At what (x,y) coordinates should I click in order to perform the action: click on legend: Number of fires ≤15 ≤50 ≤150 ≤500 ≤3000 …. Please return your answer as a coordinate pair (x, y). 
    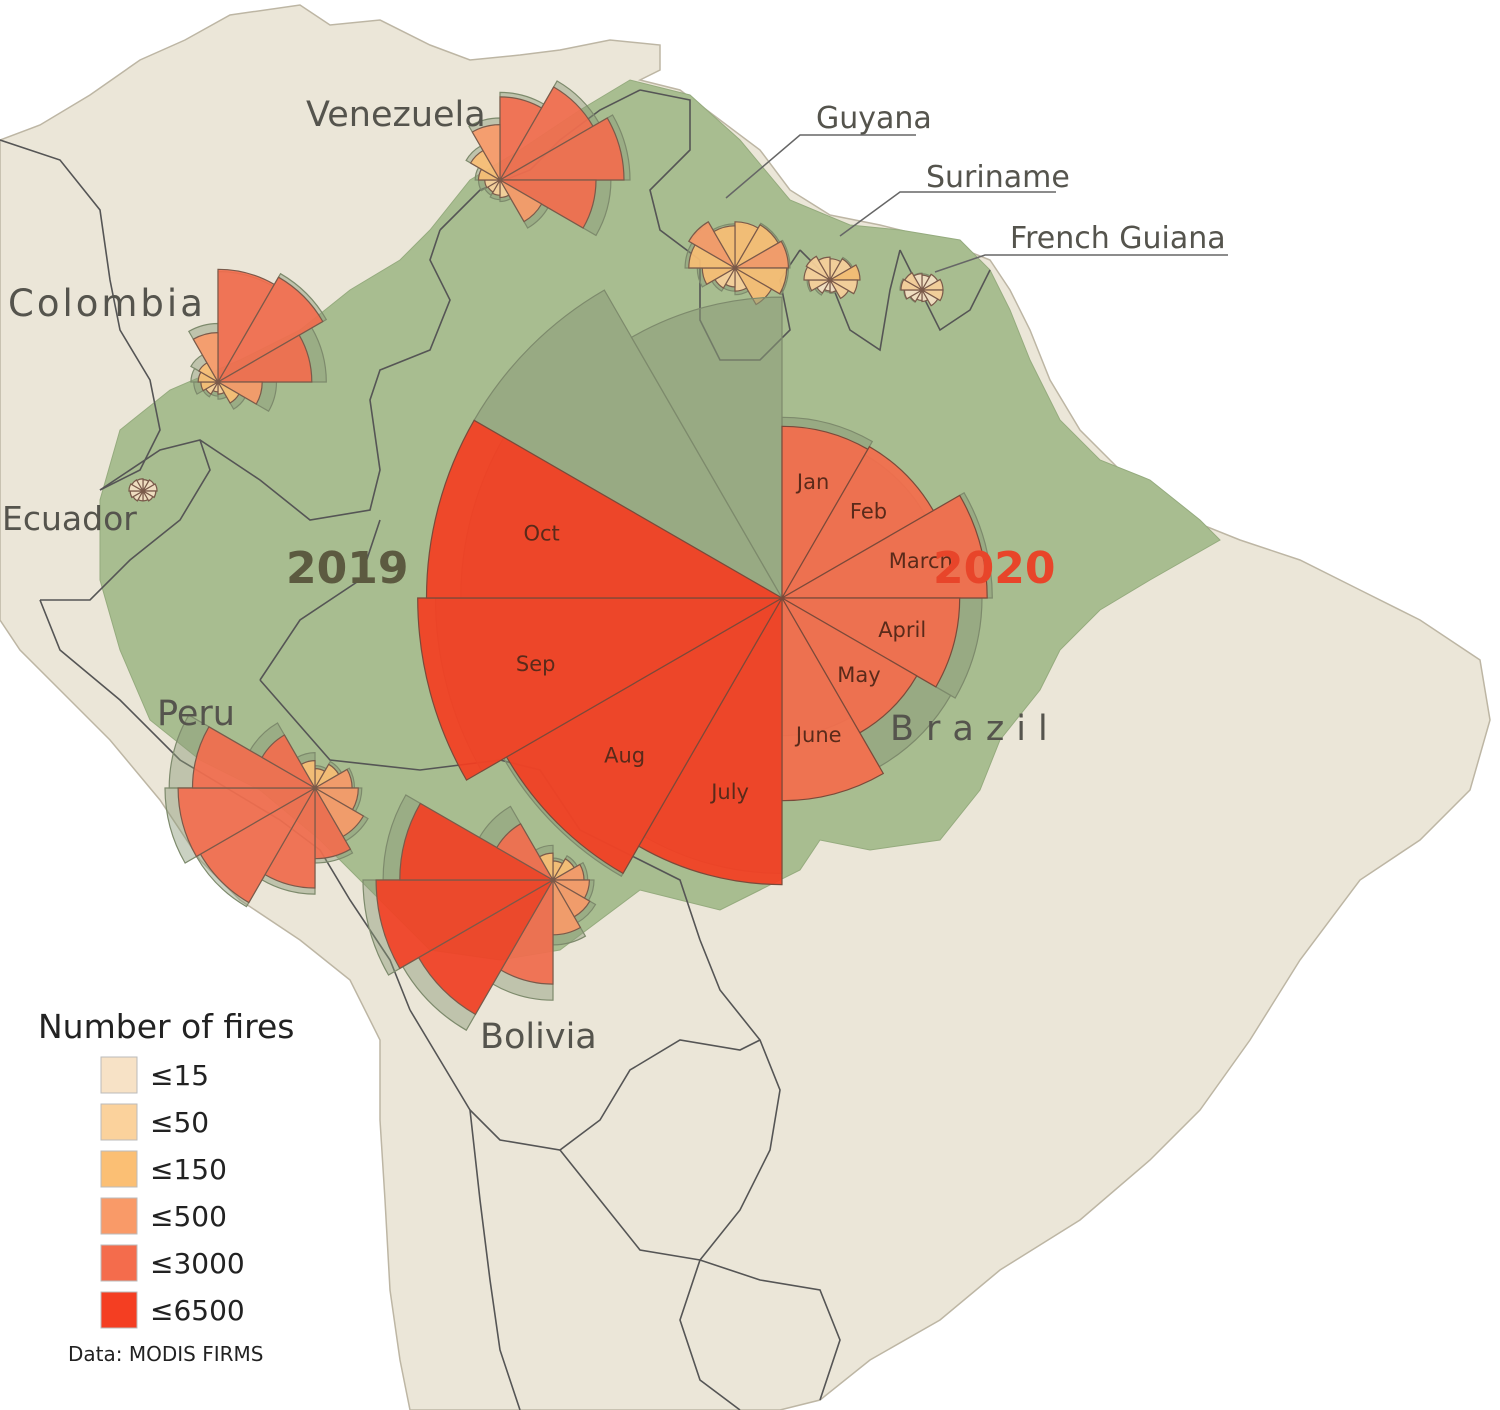
    Looking at the image, I should click on (166, 1186).